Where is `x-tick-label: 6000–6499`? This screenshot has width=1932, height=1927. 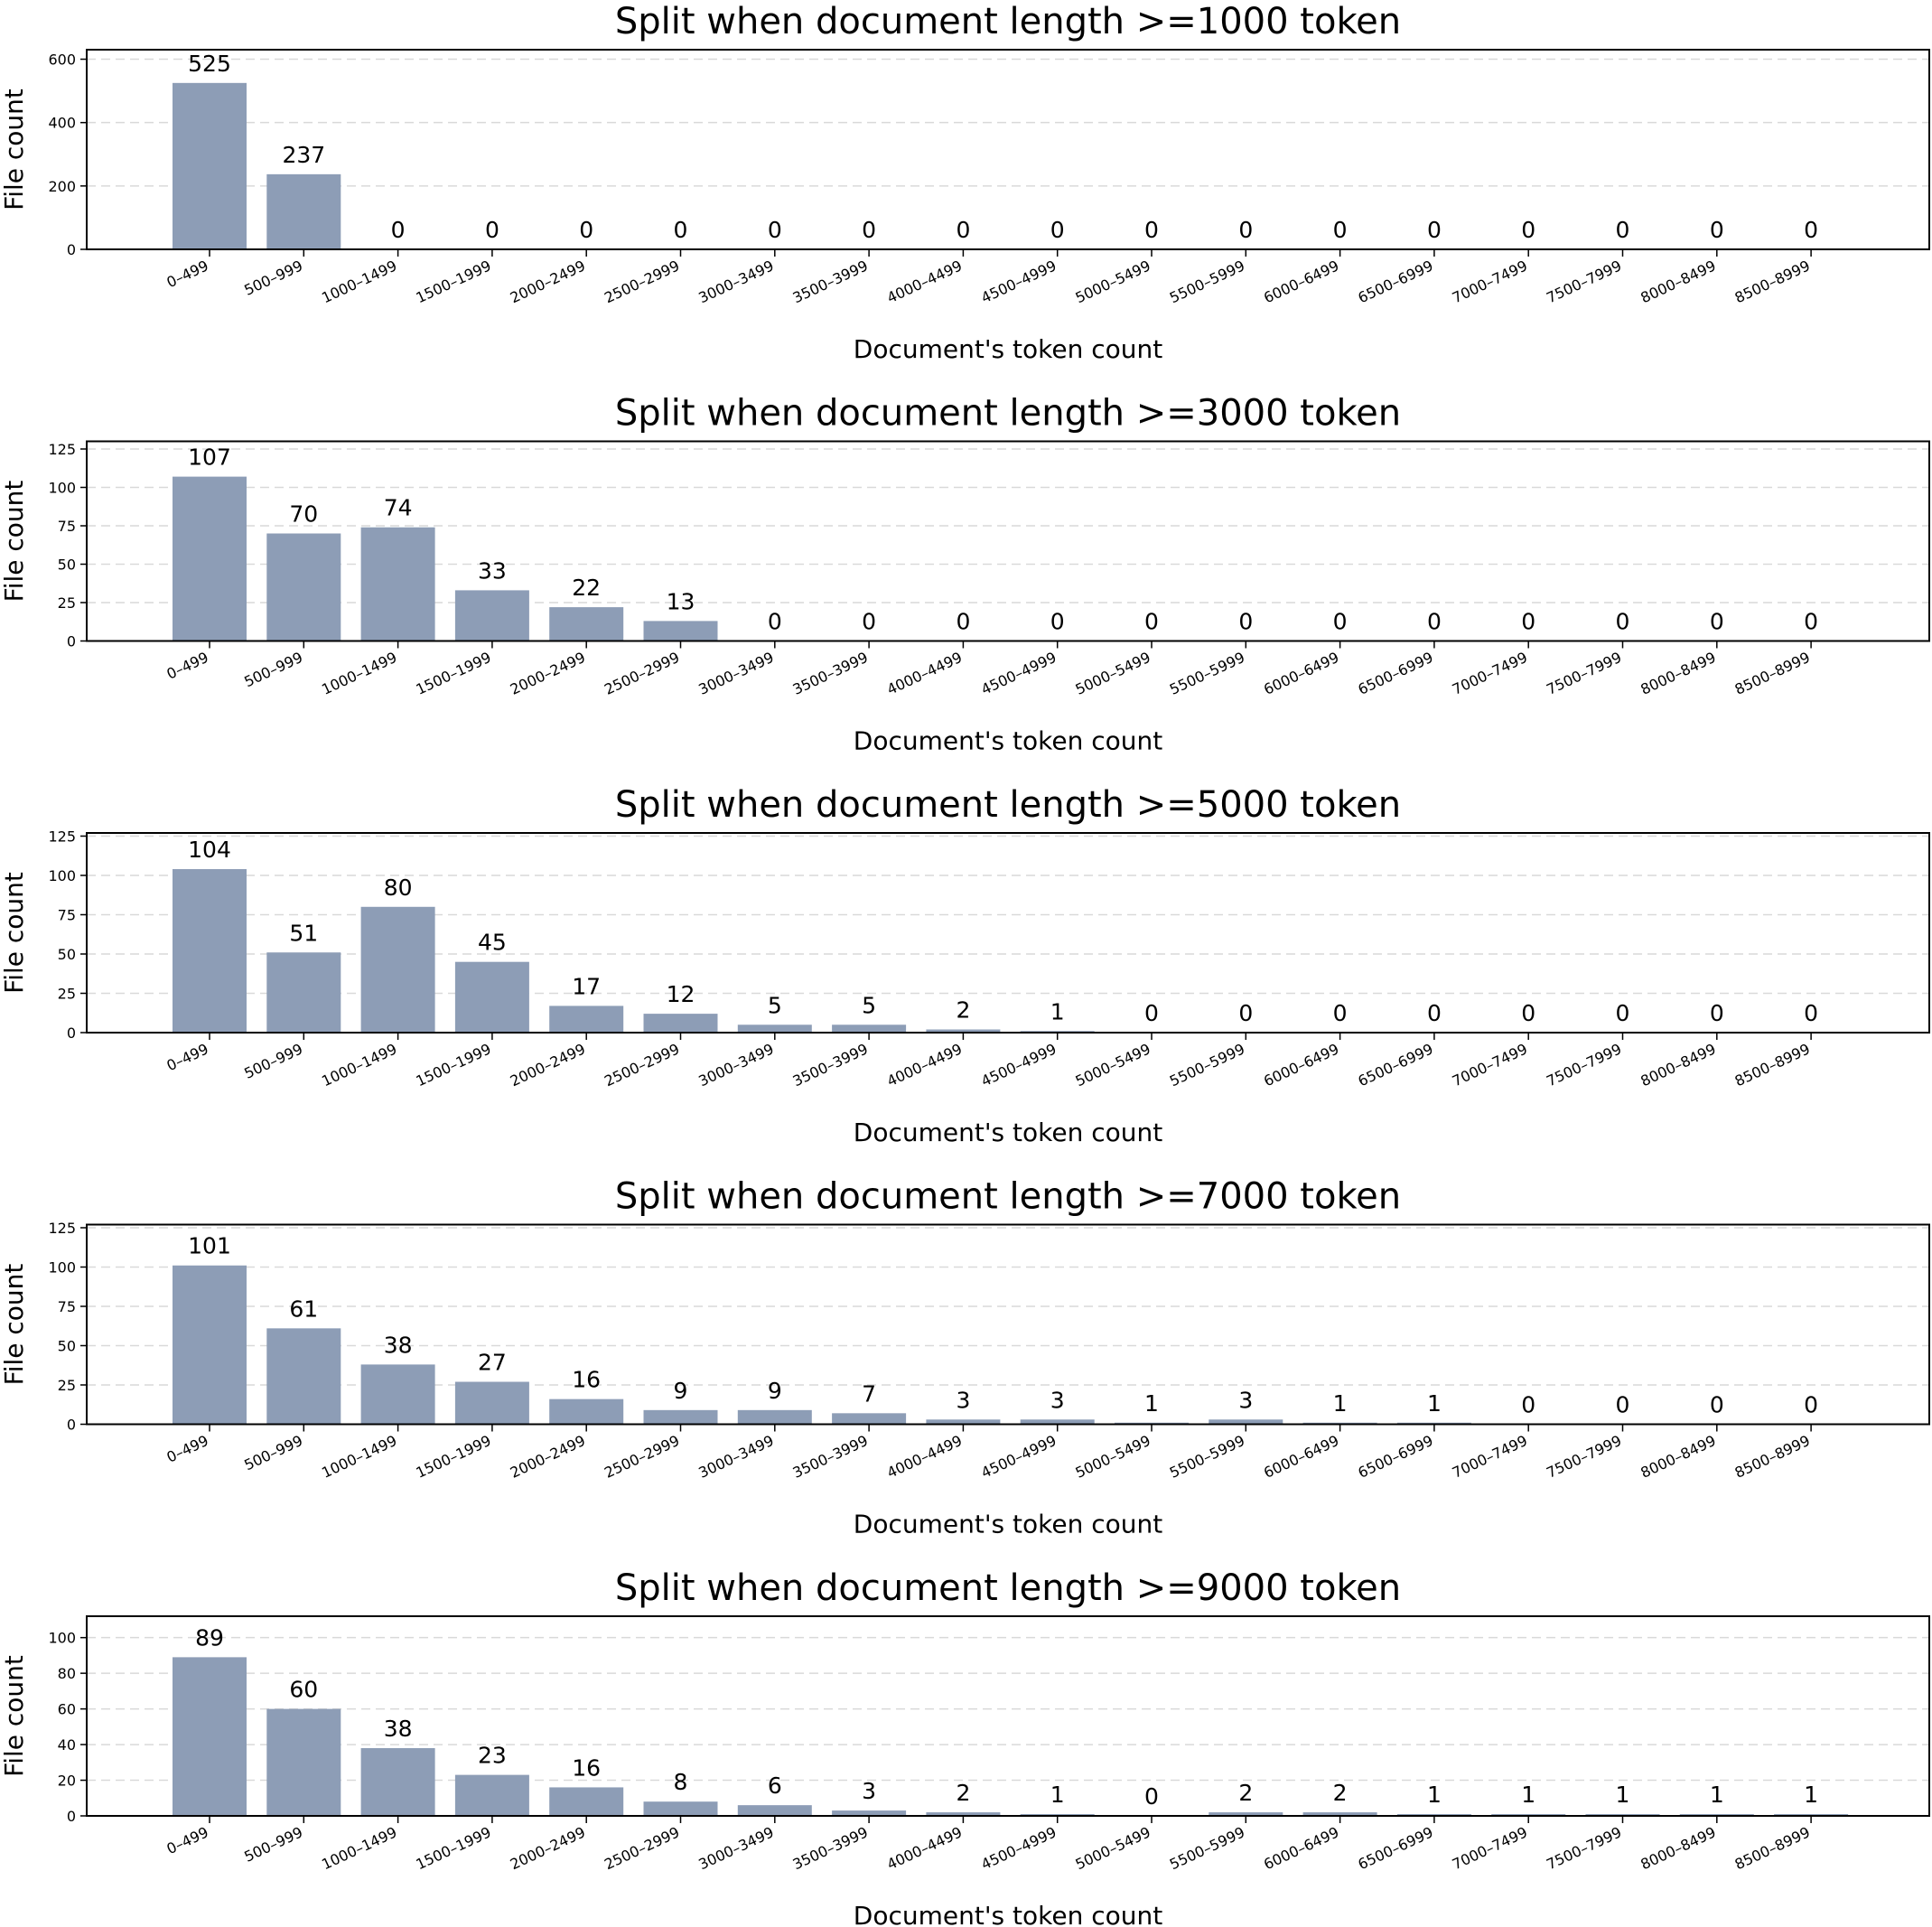
x-tick-label: 6000–6499 is located at coordinates (1301, 1065).